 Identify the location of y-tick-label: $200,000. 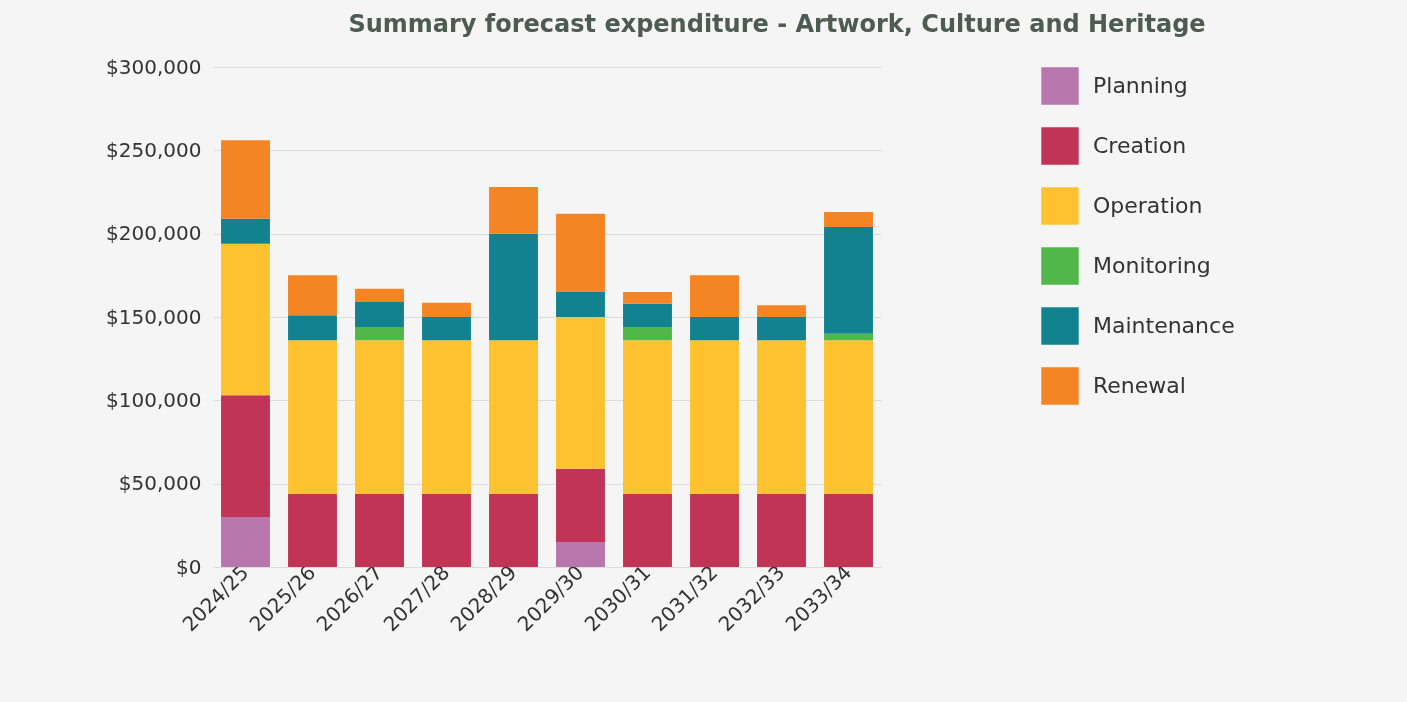
(154, 233).